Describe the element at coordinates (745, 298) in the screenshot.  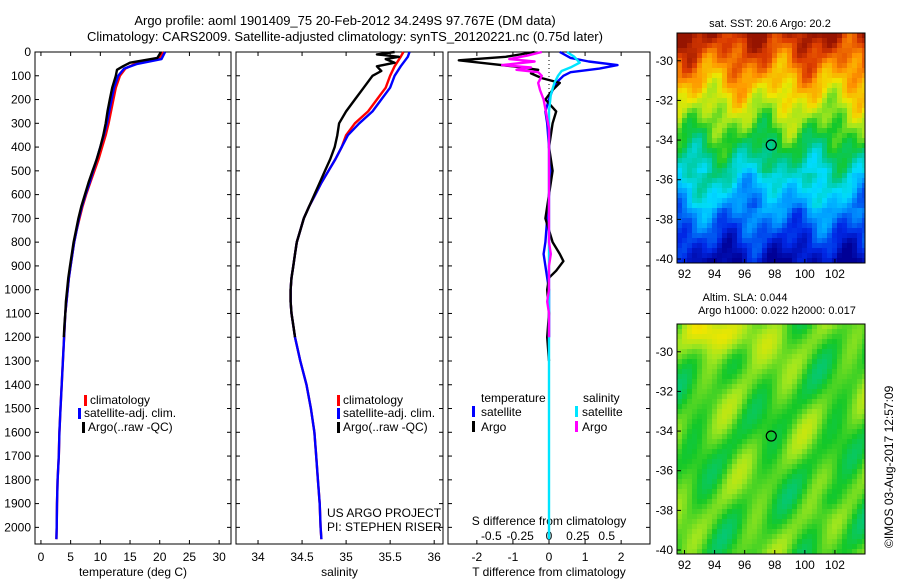
I see `sla-map-title: Altim. SLA: 0.044` at that location.